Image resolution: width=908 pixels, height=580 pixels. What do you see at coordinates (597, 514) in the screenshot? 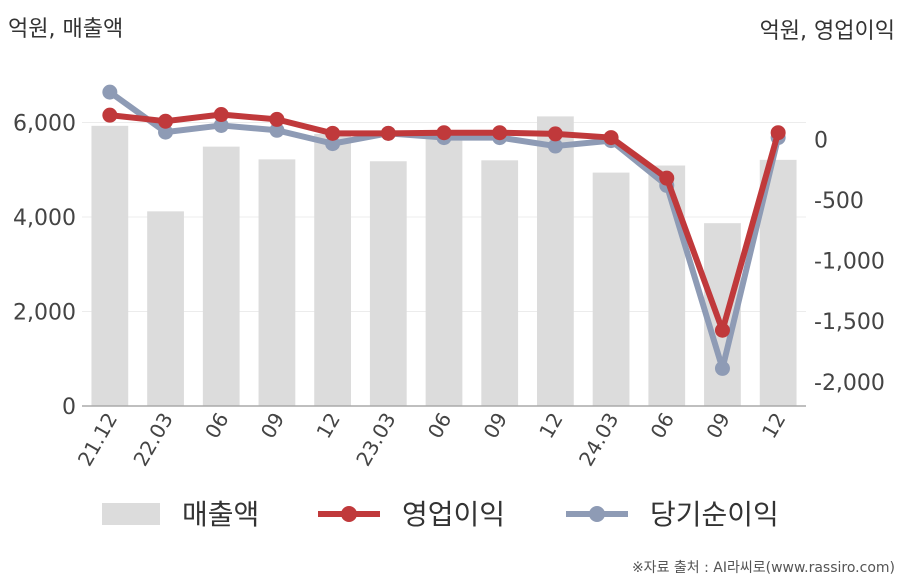
I see `legend-marker-net-income` at bounding box center [597, 514].